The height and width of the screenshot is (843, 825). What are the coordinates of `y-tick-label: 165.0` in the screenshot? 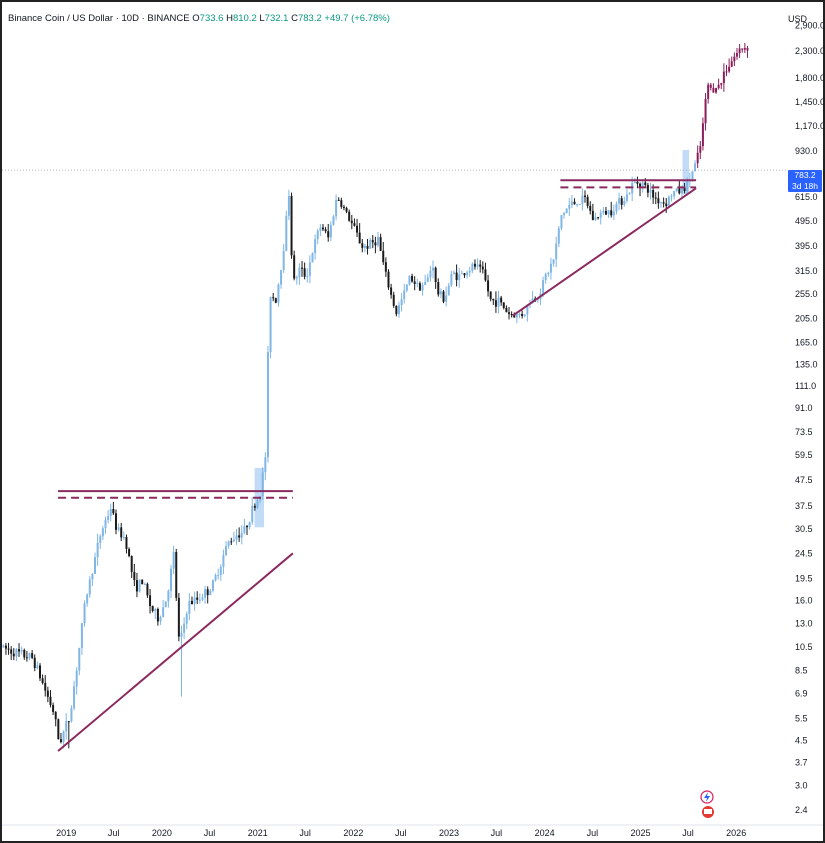 It's located at (806, 342).